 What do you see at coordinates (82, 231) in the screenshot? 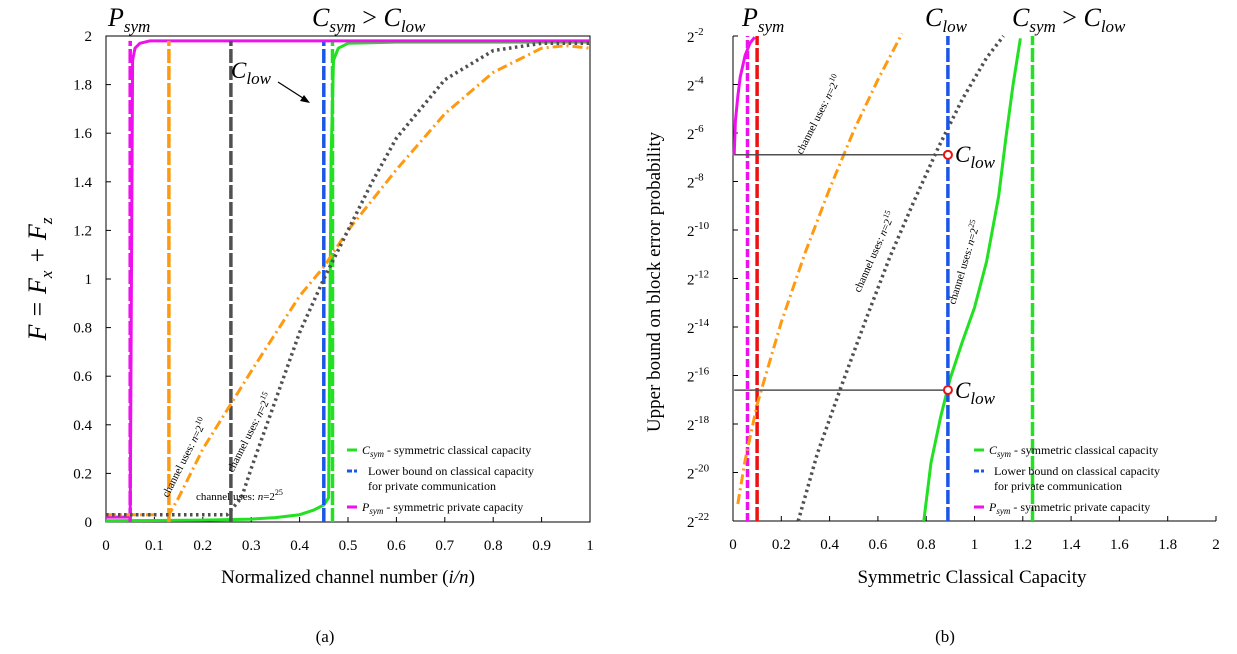
I see `panel-a-ytick-label: 1.2` at bounding box center [82, 231].